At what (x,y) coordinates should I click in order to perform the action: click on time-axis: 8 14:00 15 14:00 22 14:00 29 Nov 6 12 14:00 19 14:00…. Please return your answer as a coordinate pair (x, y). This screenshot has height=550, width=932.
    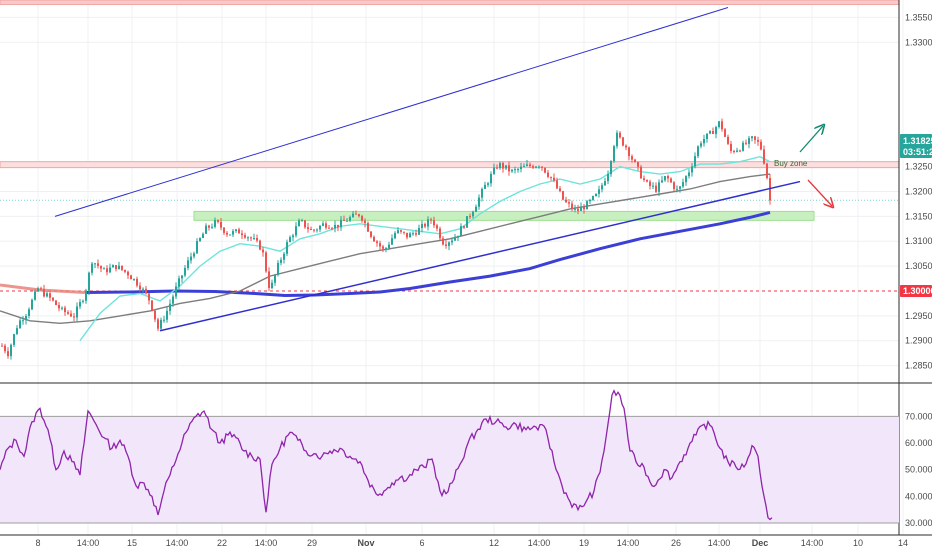
    Looking at the image, I should click on (471, 543).